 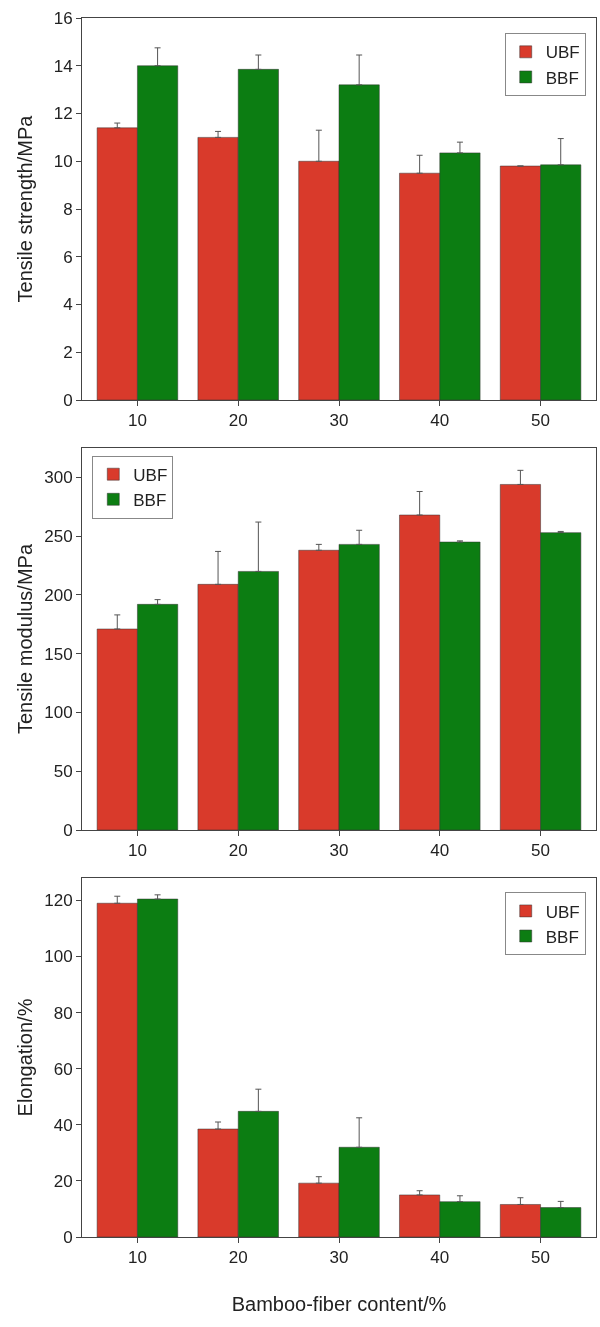 I want to click on y-tick-label: 200, so click(x=58, y=595).